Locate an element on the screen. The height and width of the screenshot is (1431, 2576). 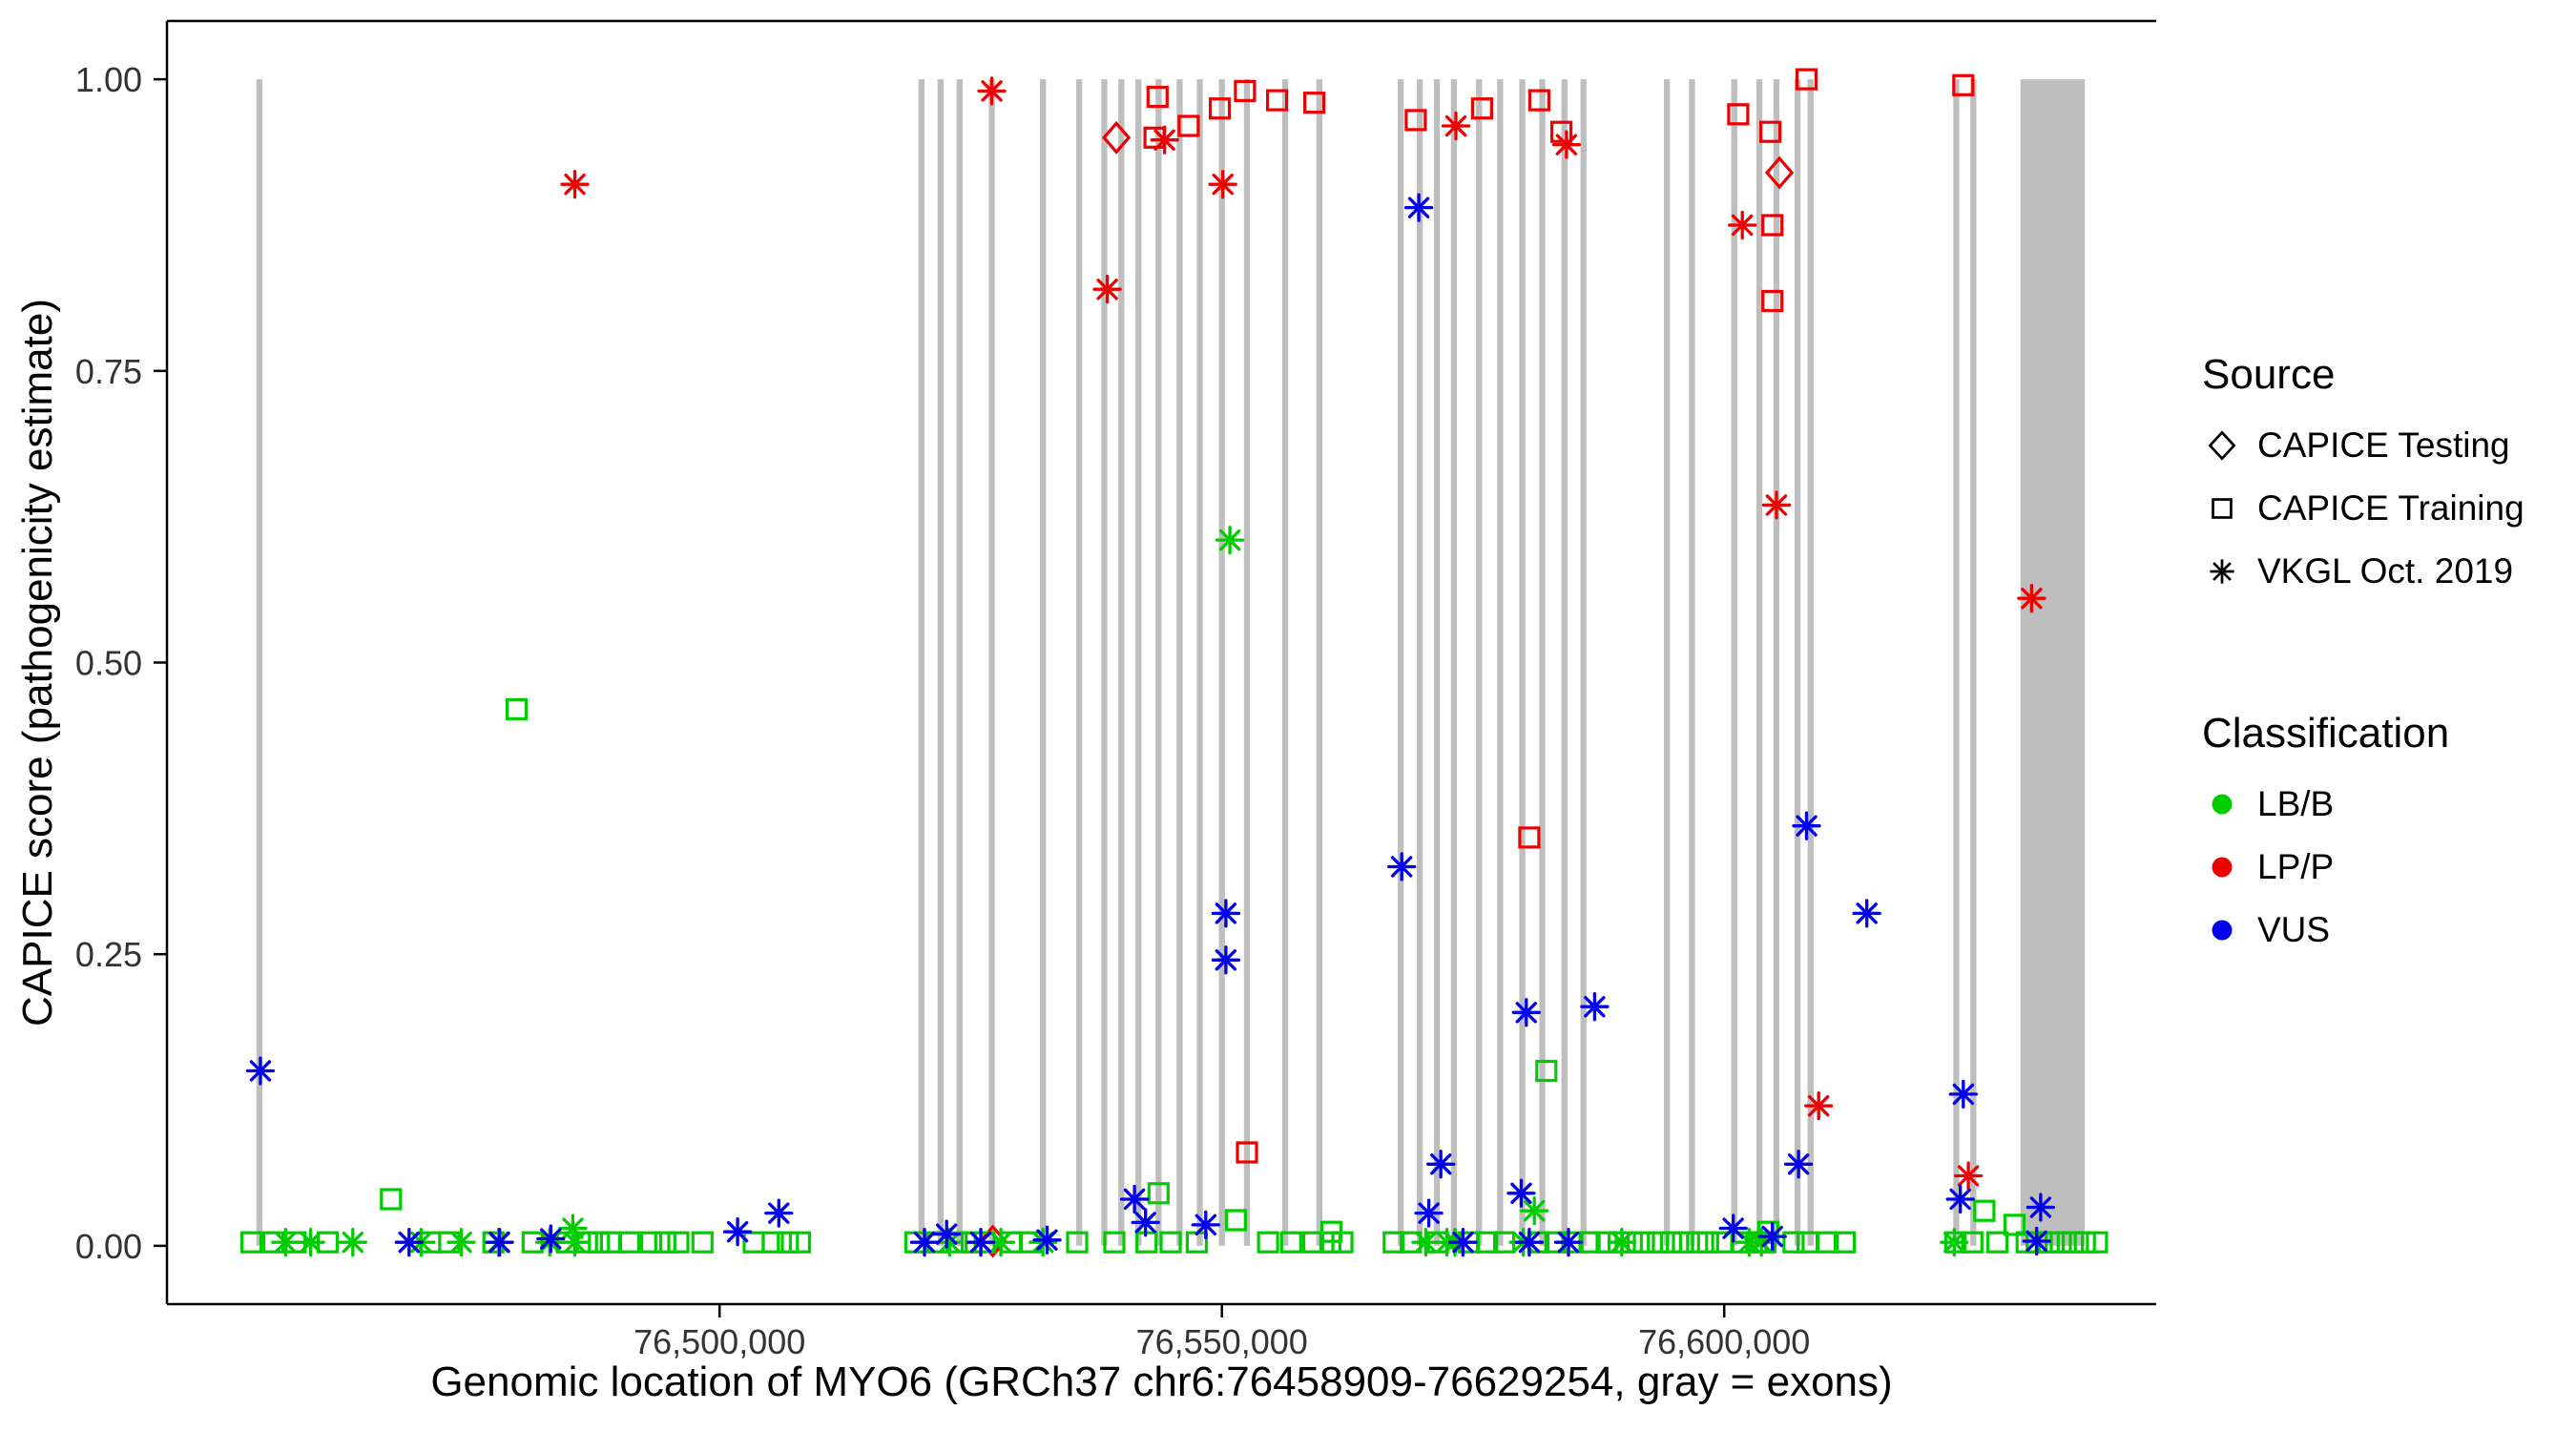
y-tick-label: 0.75 is located at coordinates (108, 371).